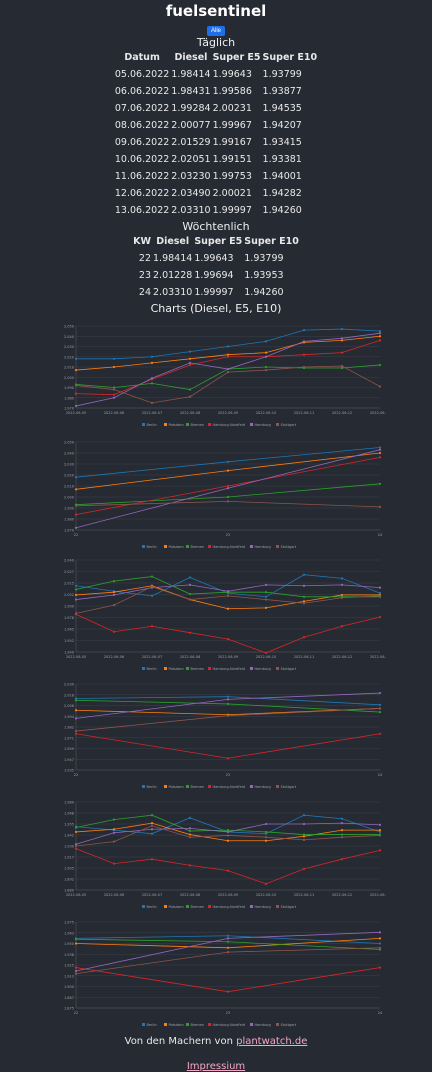  What do you see at coordinates (216, 1066) in the screenshot?
I see `impressum-link: Impressium` at bounding box center [216, 1066].